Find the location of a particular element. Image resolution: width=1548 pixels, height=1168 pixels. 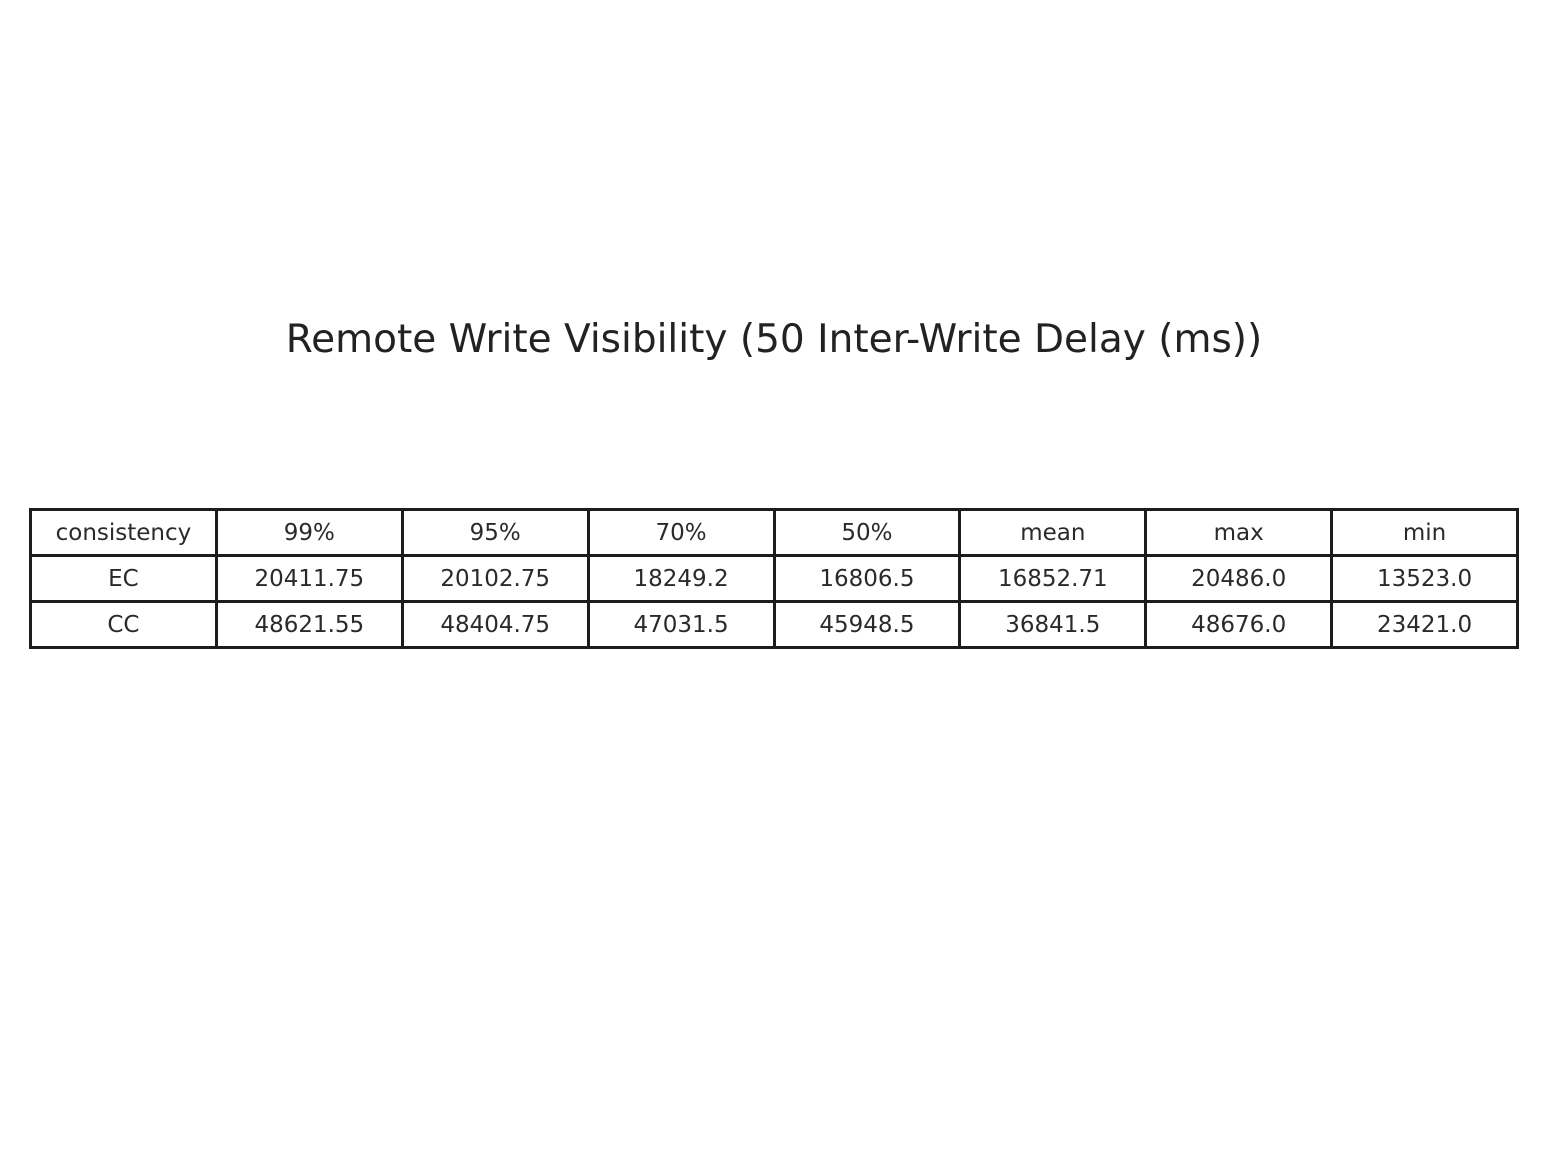

value-cell: 20102.75 is located at coordinates (495, 578).